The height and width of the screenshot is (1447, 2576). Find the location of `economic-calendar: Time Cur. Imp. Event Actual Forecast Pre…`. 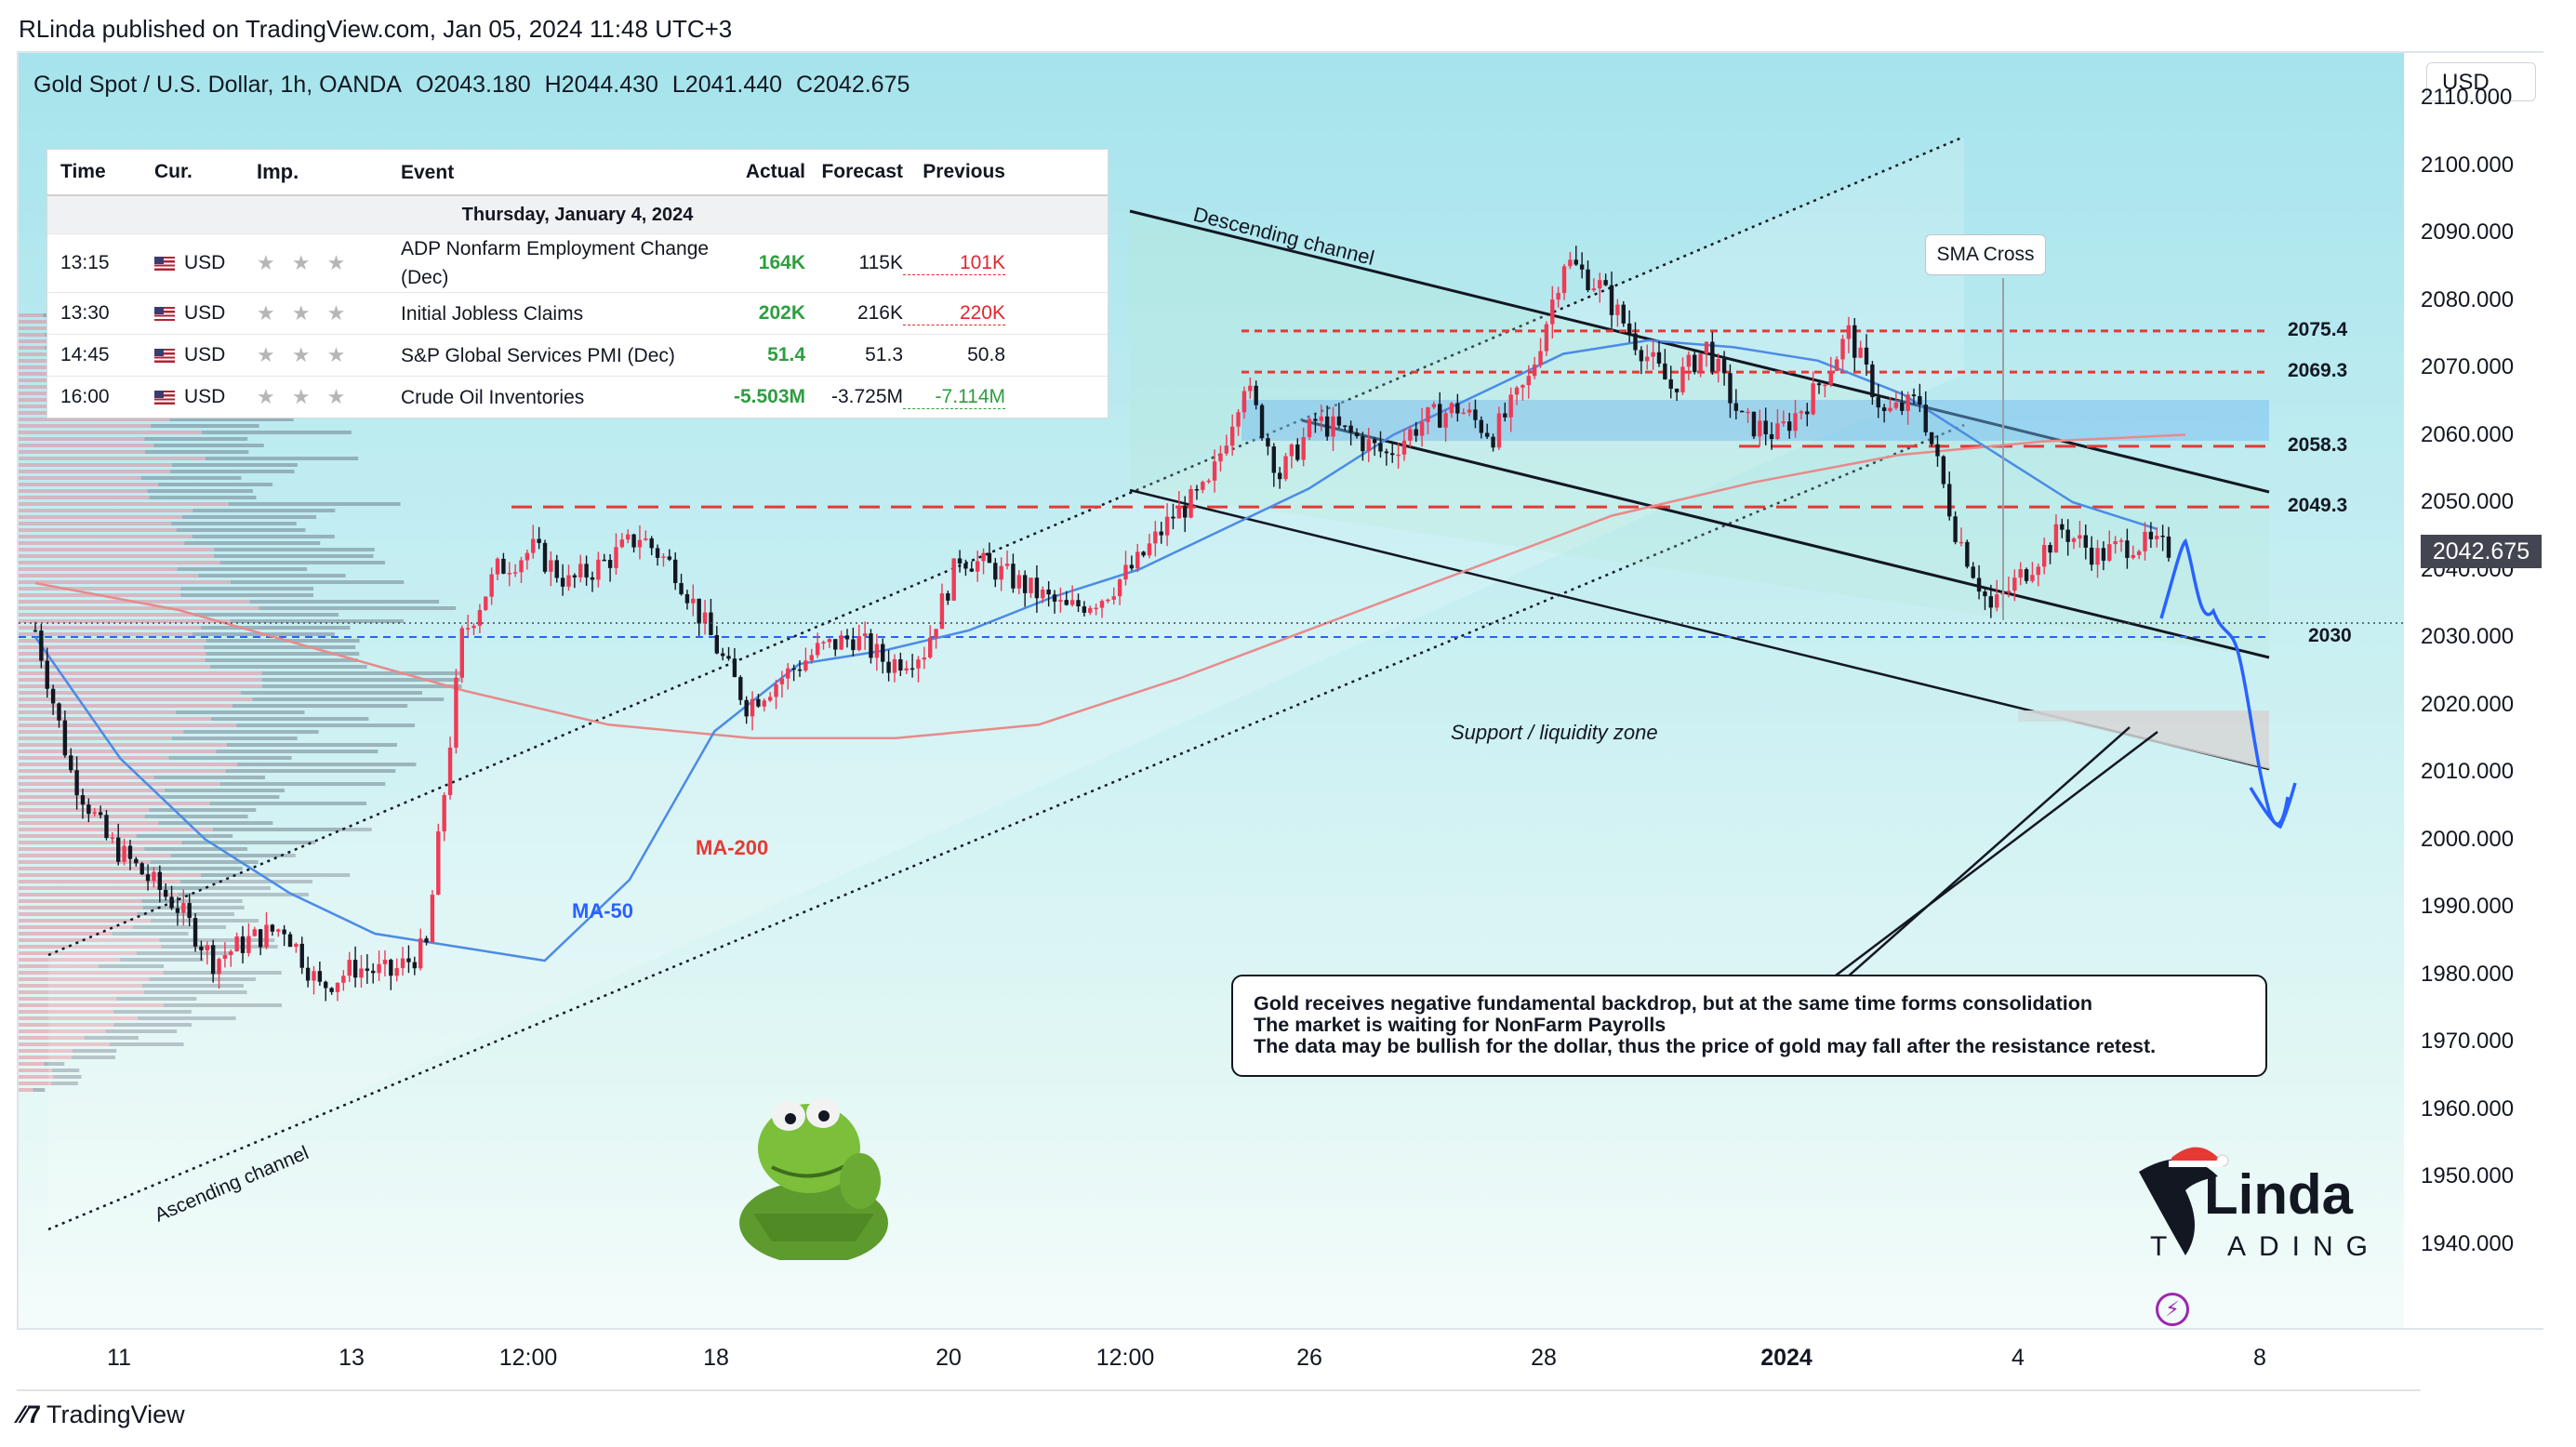

economic-calendar: Time Cur. Imp. Event Actual Forecast Pre… is located at coordinates (577, 283).